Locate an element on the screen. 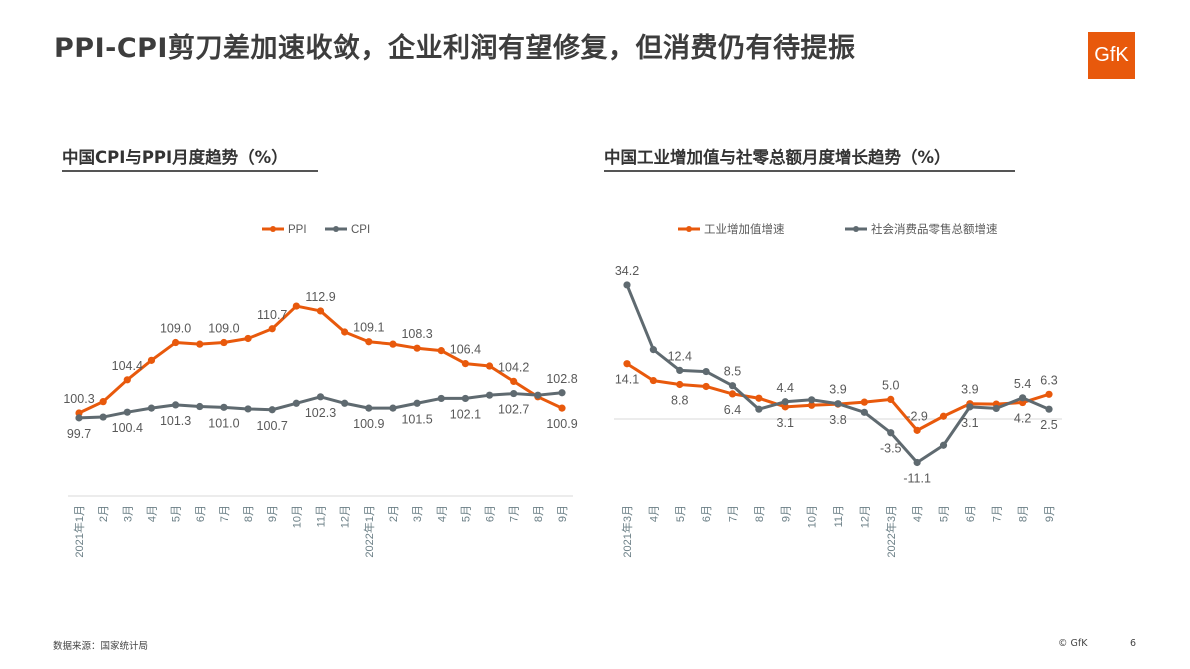 The height and width of the screenshot is (669, 1190). cpi-ppi-data-label: 102.1 is located at coordinates (465, 414).